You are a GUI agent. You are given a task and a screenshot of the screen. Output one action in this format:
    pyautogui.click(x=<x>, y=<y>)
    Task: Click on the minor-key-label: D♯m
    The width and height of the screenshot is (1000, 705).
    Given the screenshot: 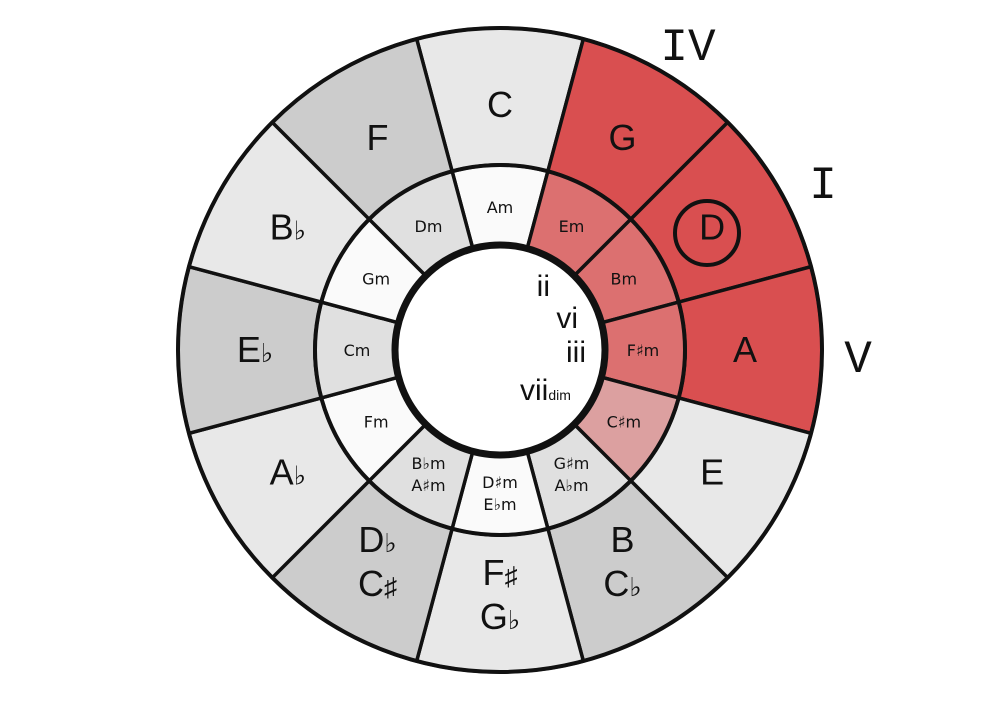 What is the action you would take?
    pyautogui.click(x=500, y=482)
    